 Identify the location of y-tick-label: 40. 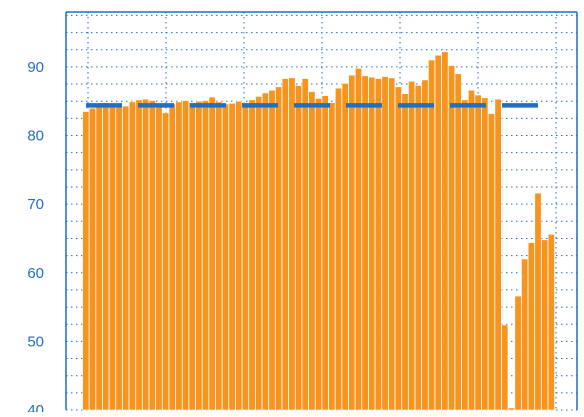
(35, 407).